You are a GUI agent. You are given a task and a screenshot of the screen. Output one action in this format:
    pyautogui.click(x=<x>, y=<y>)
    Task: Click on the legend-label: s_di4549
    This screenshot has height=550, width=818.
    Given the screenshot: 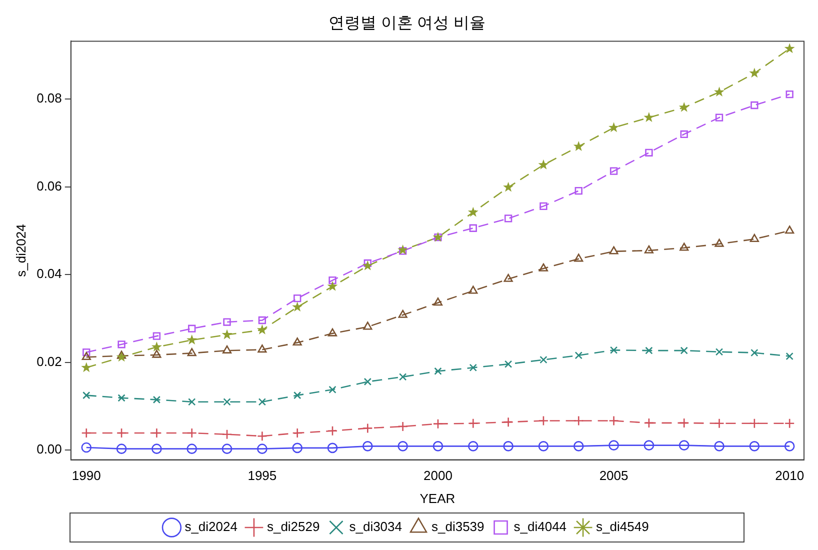 What is the action you would take?
    pyautogui.click(x=622, y=526)
    